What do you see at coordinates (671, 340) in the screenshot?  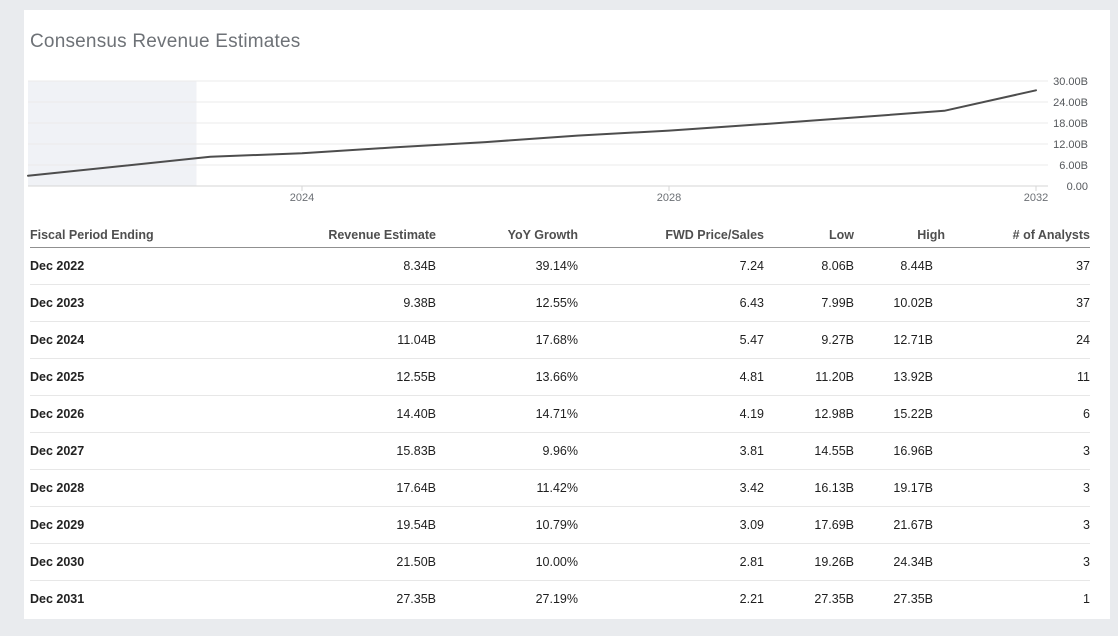 I see `cell-fwd-price-sales: 5.47` at bounding box center [671, 340].